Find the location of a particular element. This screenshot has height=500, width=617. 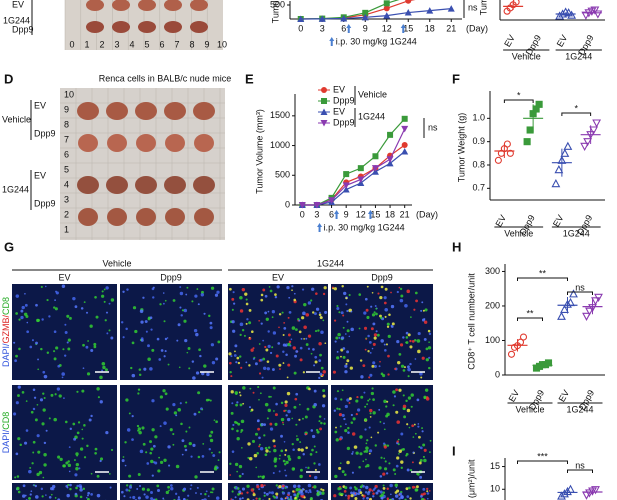

ruler-label: 7 is located at coordinates (176, 44).